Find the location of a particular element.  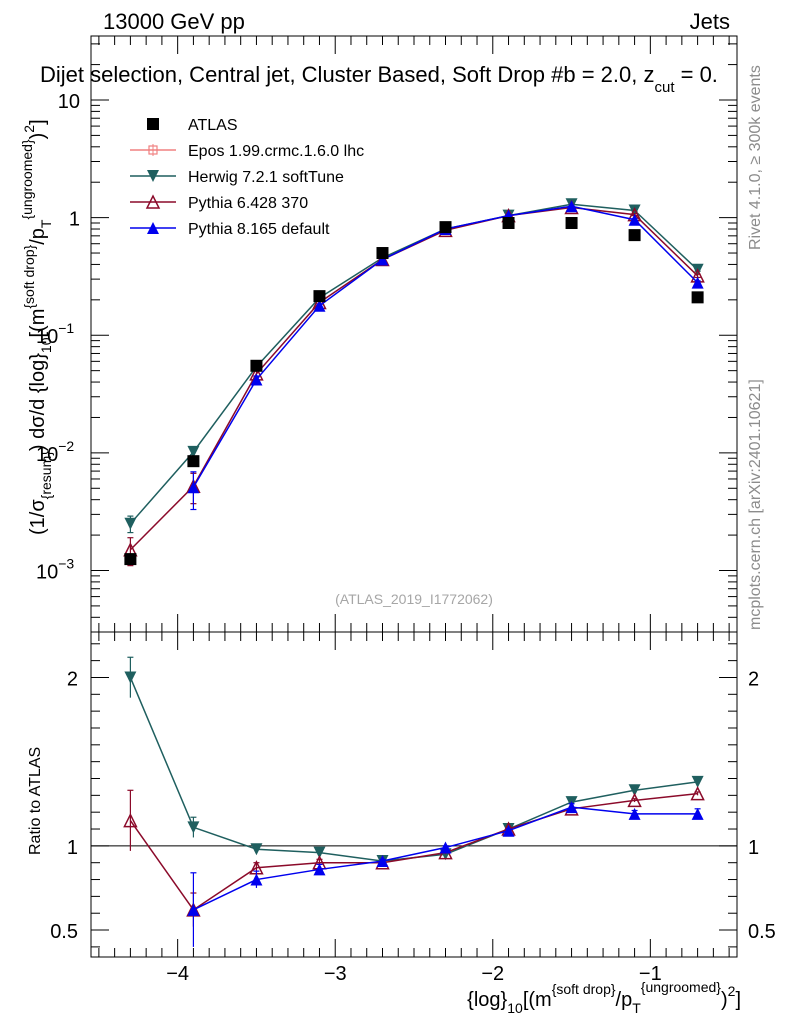

legend-label-atlas: ATLAS is located at coordinates (213, 125).